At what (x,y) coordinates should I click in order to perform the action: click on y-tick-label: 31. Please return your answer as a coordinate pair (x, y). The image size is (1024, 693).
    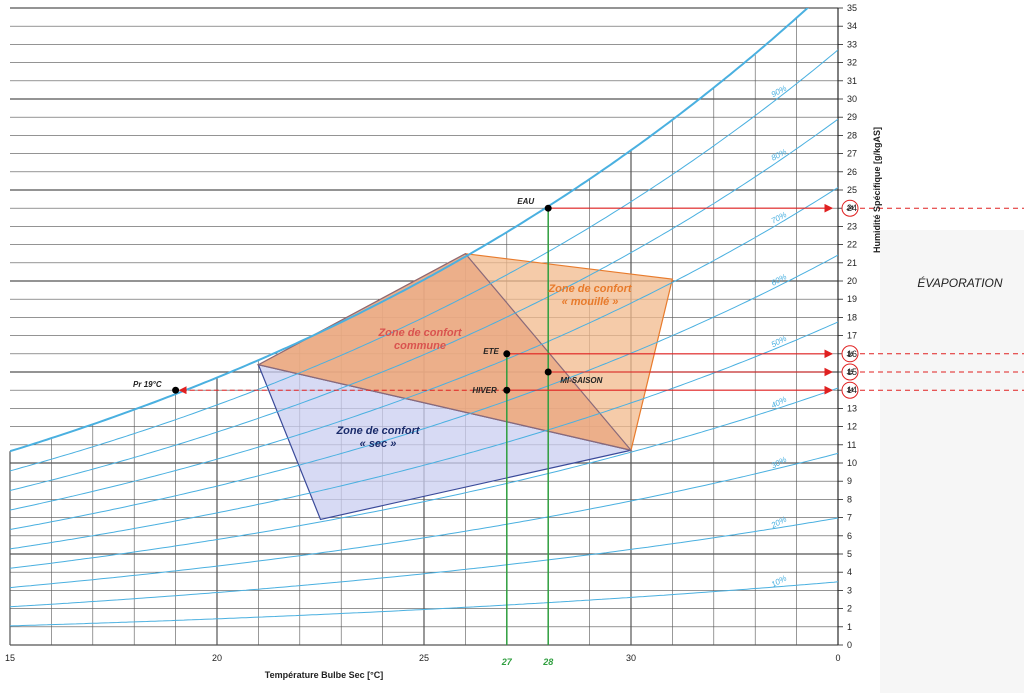
    Looking at the image, I should click on (852, 81).